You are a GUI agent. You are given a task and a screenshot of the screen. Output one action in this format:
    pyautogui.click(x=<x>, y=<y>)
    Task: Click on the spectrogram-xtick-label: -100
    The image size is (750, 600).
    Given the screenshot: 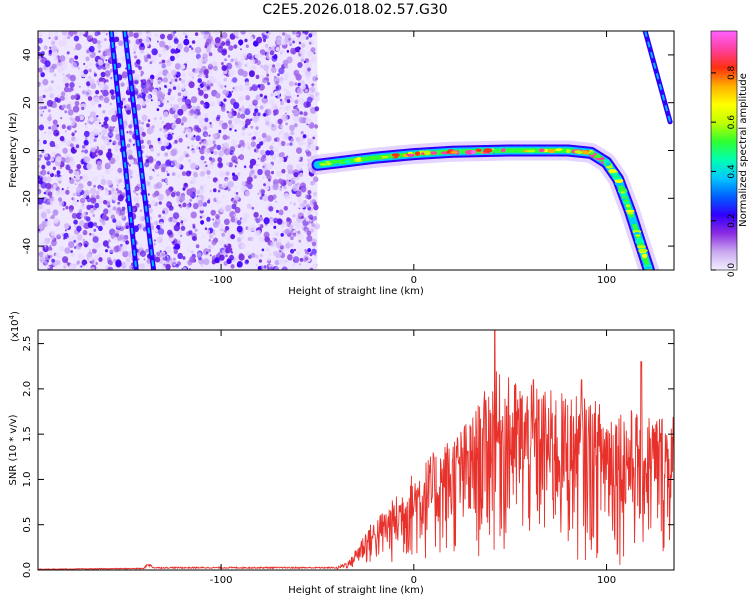 What is the action you would take?
    pyautogui.click(x=221, y=280)
    